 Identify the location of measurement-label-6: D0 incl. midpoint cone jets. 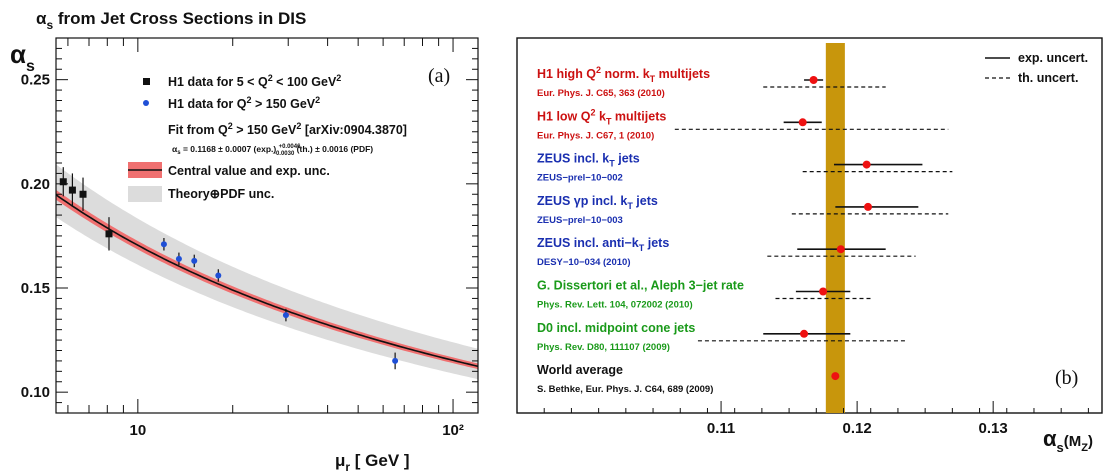
(616, 328).